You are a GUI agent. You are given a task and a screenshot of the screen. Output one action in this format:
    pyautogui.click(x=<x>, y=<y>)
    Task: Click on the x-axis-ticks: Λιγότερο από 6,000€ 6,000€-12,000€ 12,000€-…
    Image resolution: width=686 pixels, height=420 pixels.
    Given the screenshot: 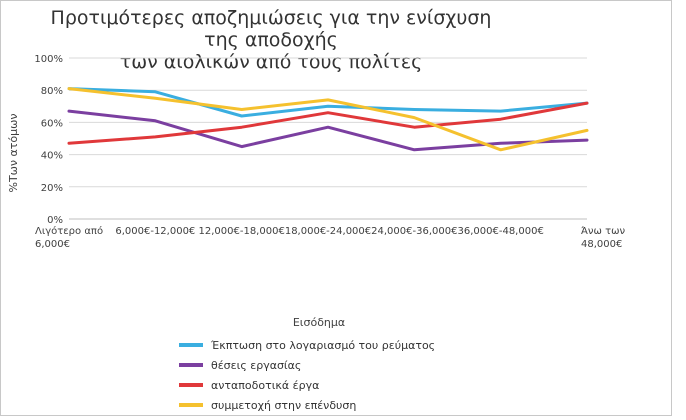 What is the action you would take?
    pyautogui.click(x=330, y=237)
    